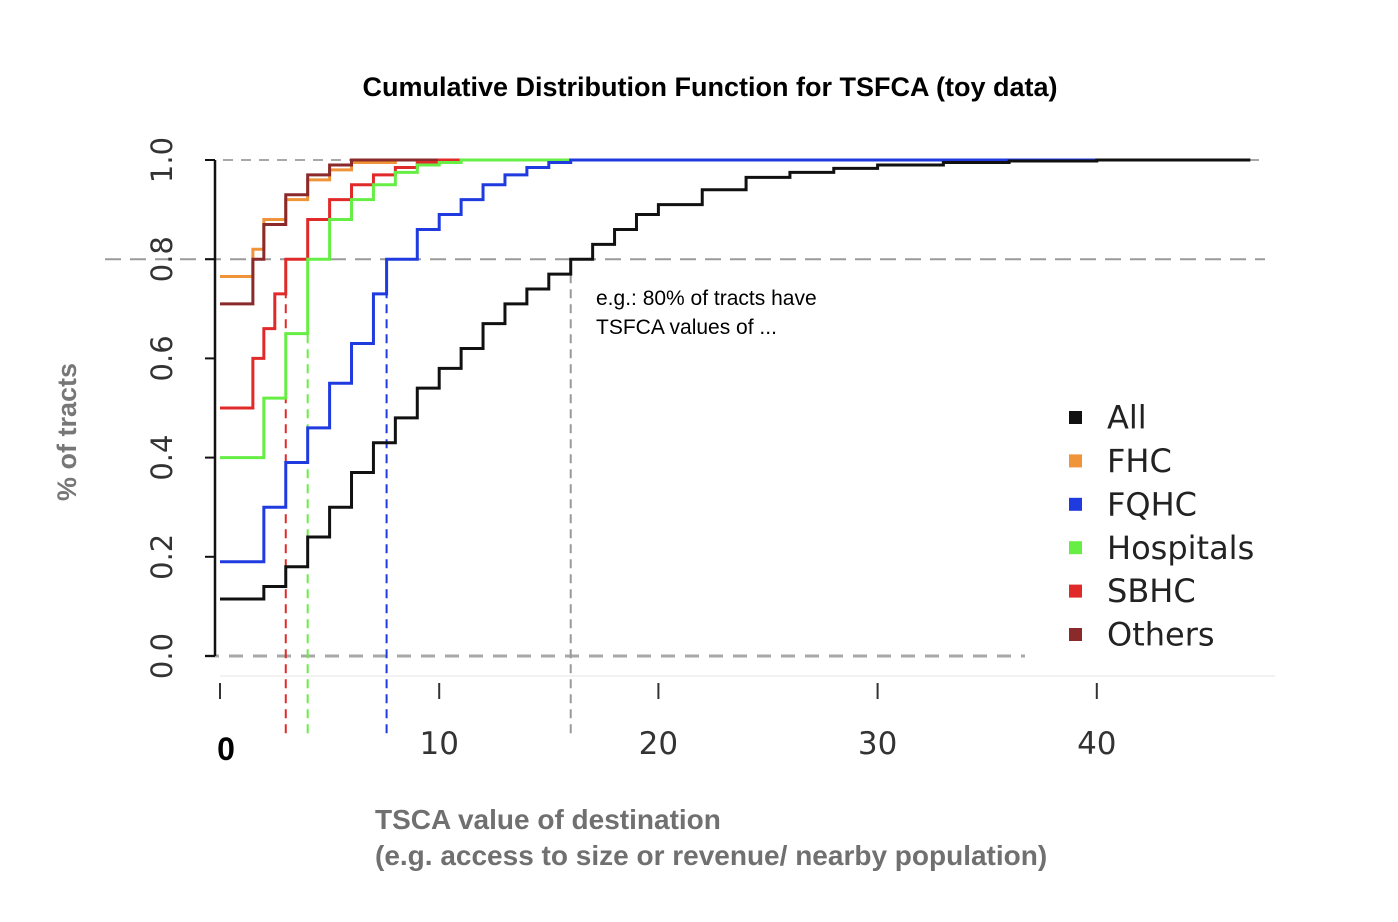  I want to click on legend-label: Others, so click(1161, 635).